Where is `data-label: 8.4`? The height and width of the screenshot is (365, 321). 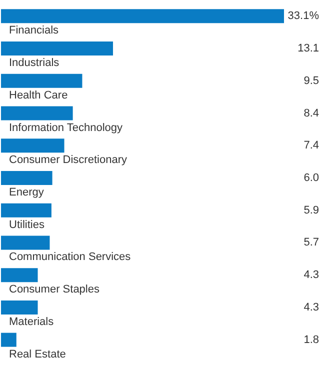 data-label: 8.4 is located at coordinates (311, 113).